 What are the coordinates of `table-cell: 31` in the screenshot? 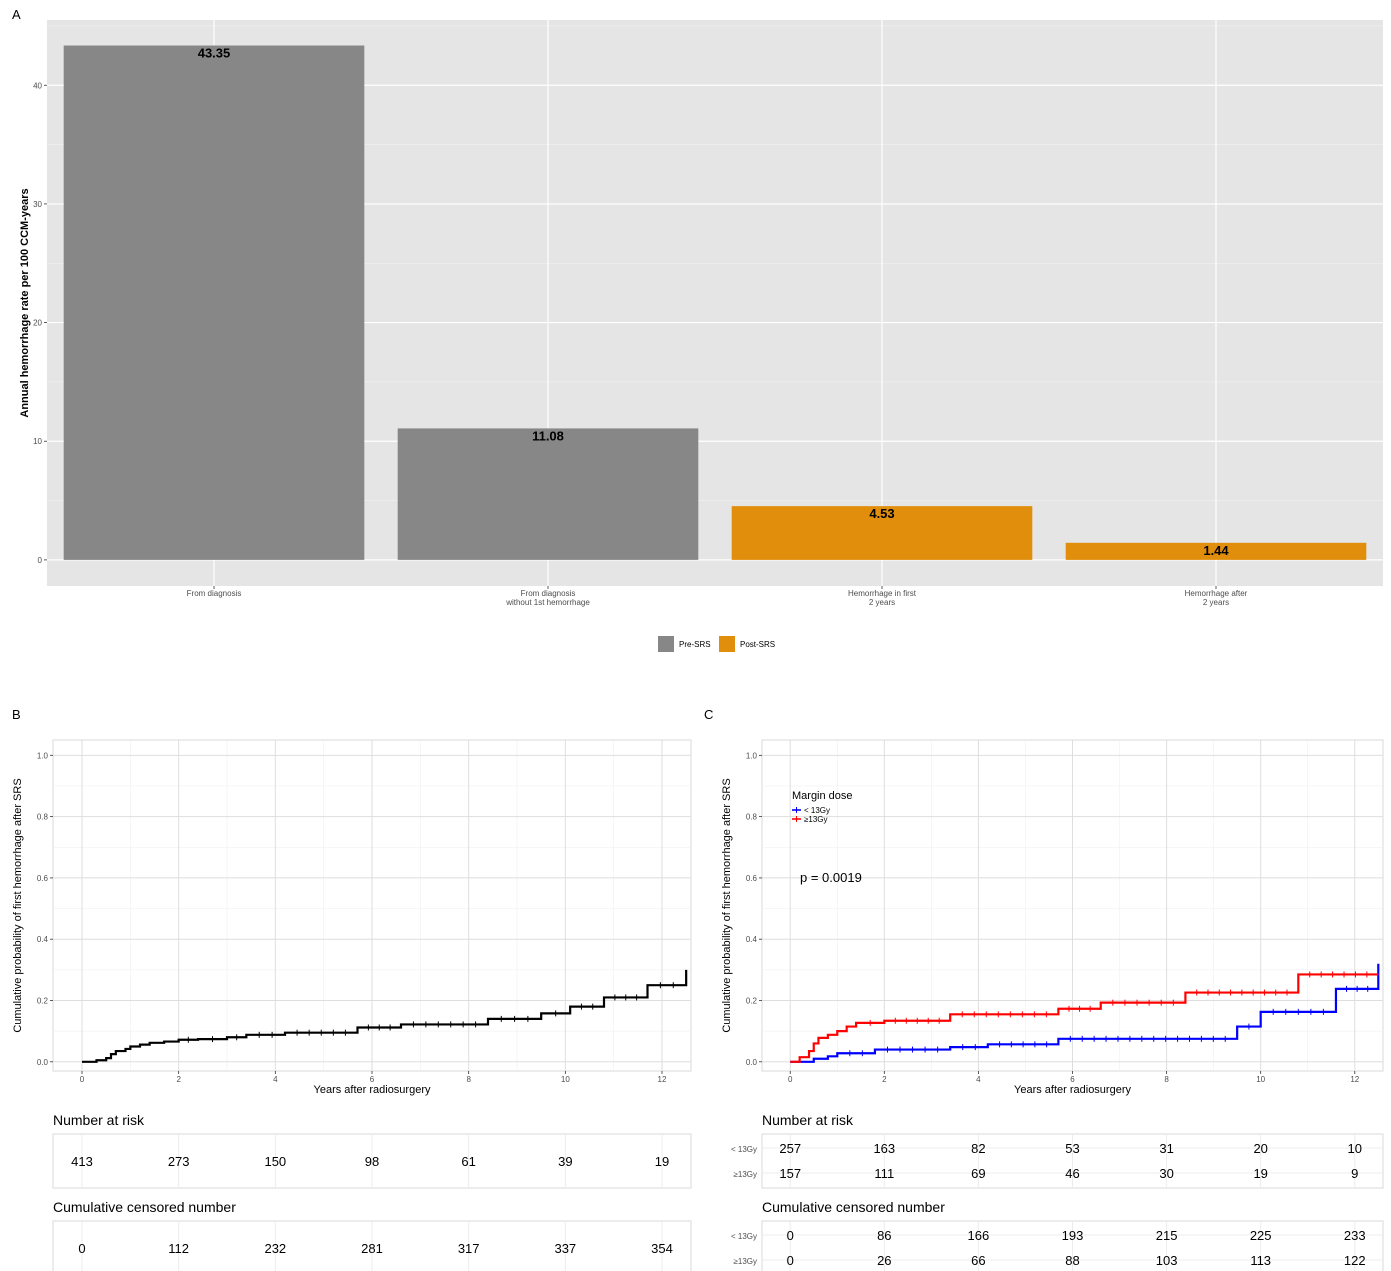 It's located at (1166, 1148).